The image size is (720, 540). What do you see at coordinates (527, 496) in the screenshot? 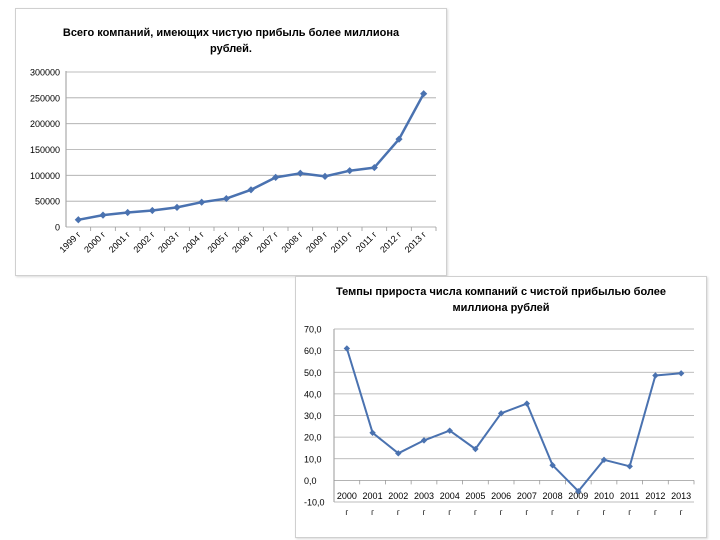
I see `x-tick-label: 2007` at bounding box center [527, 496].